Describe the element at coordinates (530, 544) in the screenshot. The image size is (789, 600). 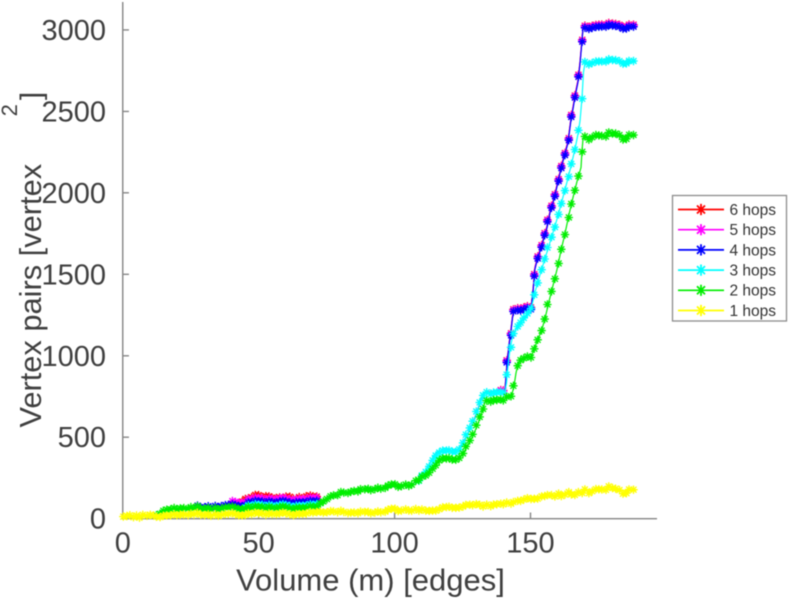
I see `svg-text: 150` at that location.